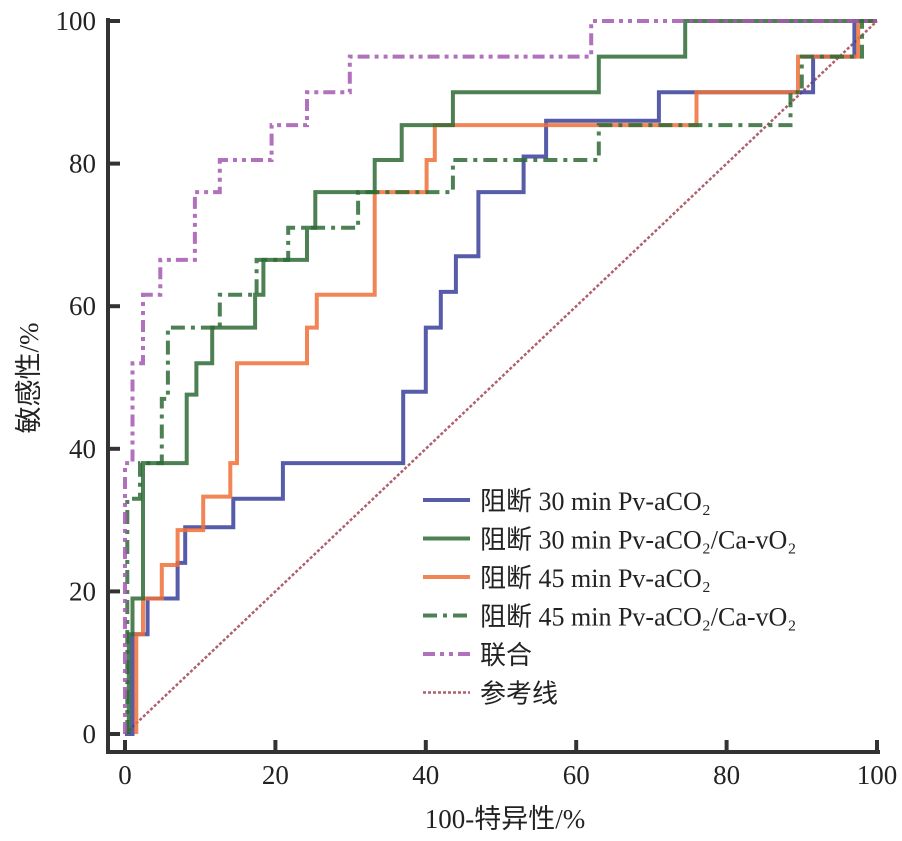  I want to click on x-tick-label: 100, so click(877, 775).